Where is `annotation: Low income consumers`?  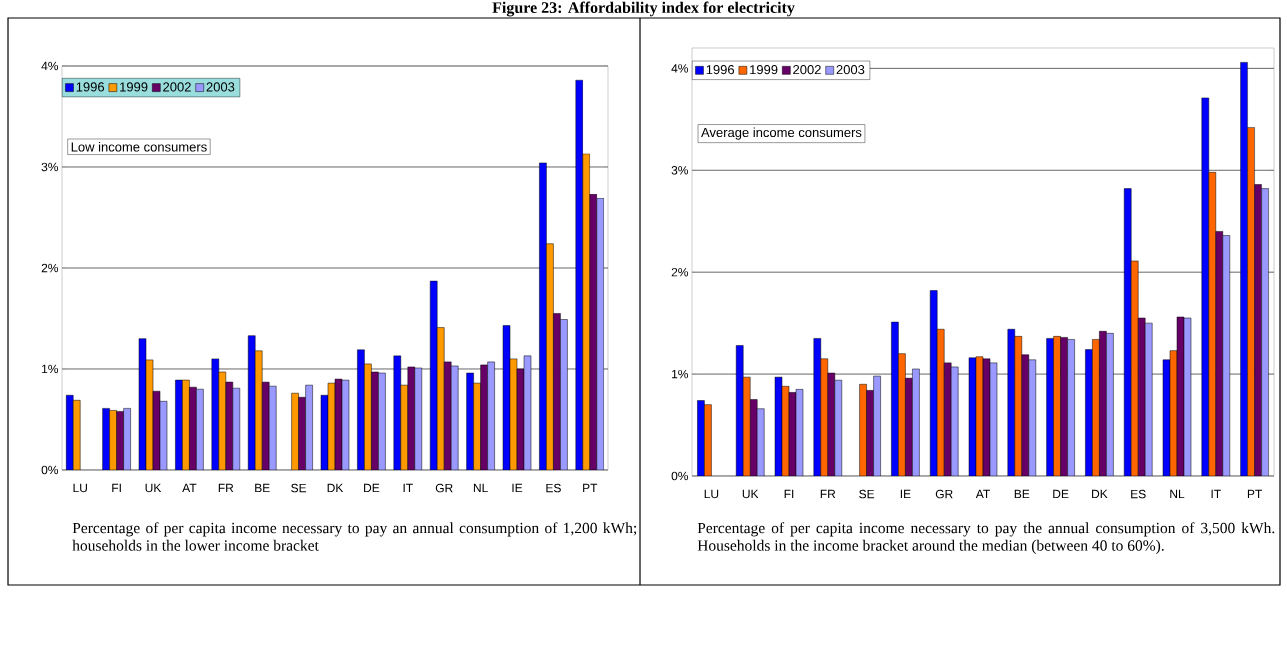
annotation: Low income consumers is located at coordinates (139, 147).